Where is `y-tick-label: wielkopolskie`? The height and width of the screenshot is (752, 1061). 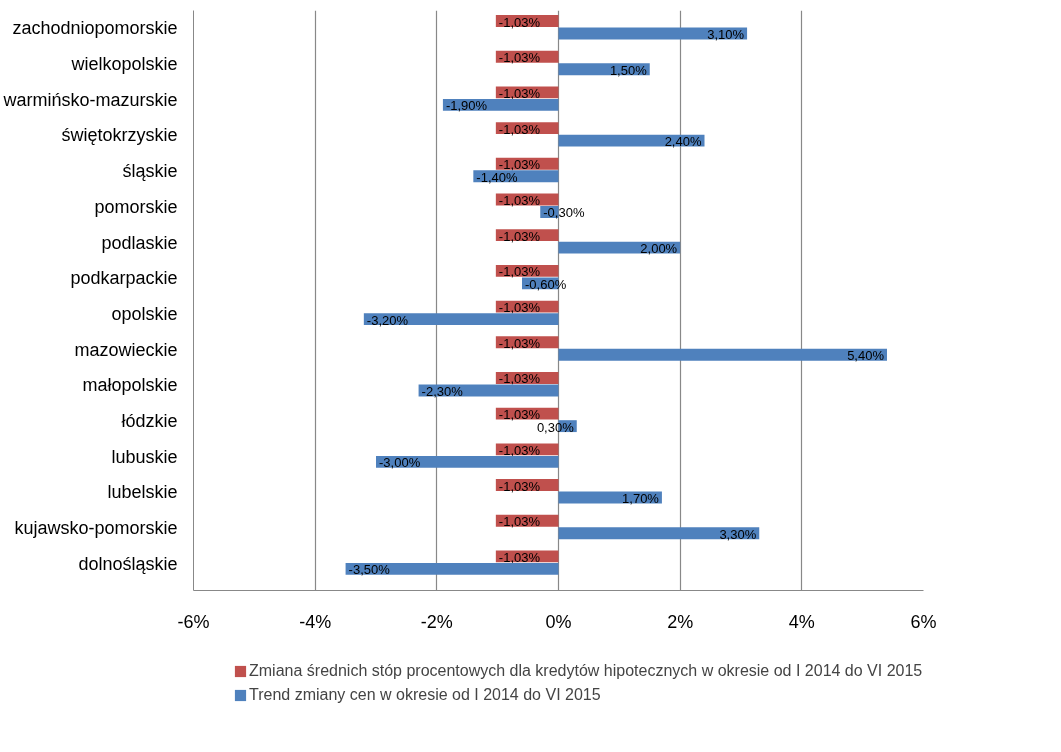
y-tick-label: wielkopolskie is located at coordinates (124, 64).